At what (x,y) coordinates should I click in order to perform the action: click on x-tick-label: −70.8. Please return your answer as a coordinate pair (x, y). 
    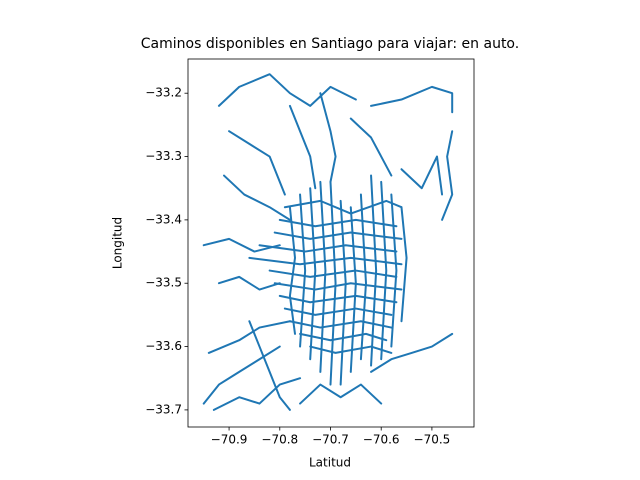
    Looking at the image, I should click on (279, 440).